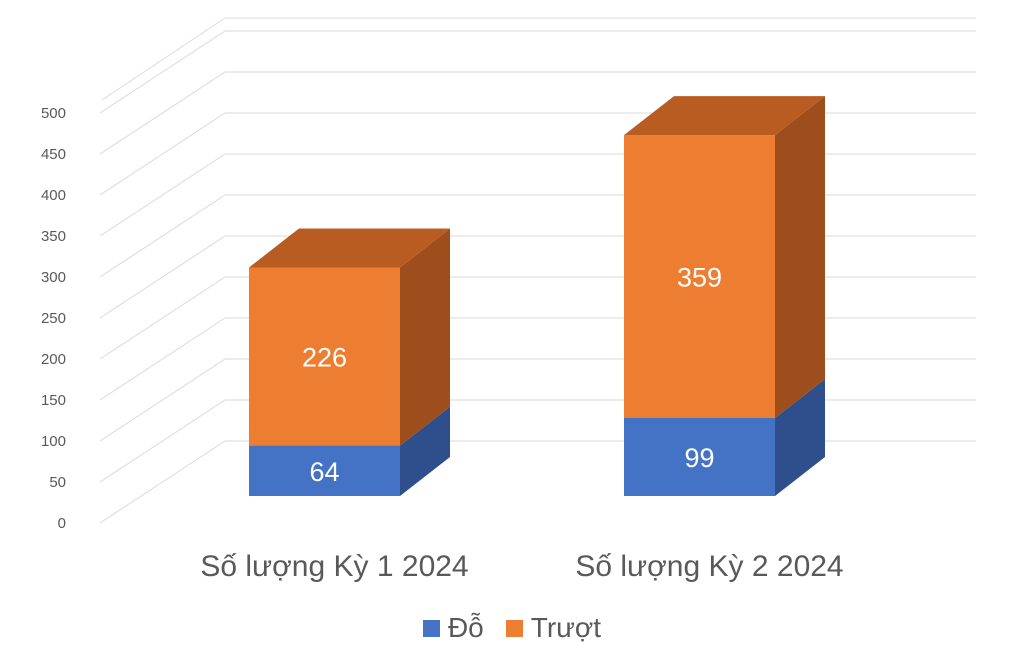  I want to click on y-tick-label: 450, so click(53, 154).